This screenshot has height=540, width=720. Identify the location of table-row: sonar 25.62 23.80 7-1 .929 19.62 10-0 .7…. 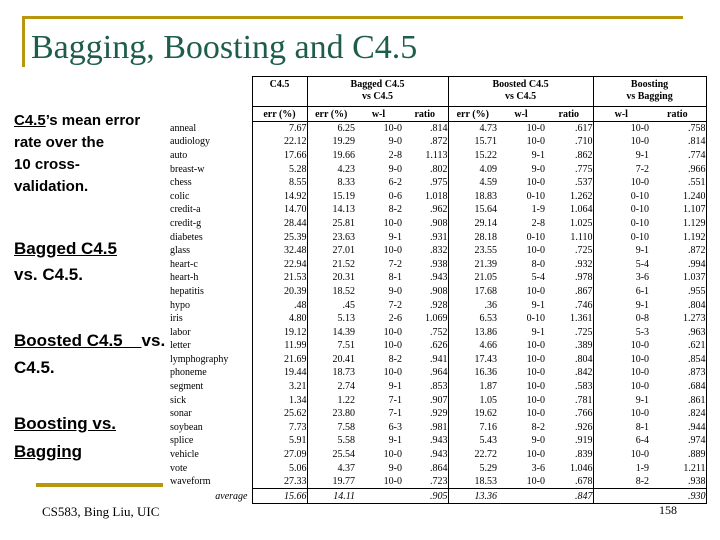
(438, 413).